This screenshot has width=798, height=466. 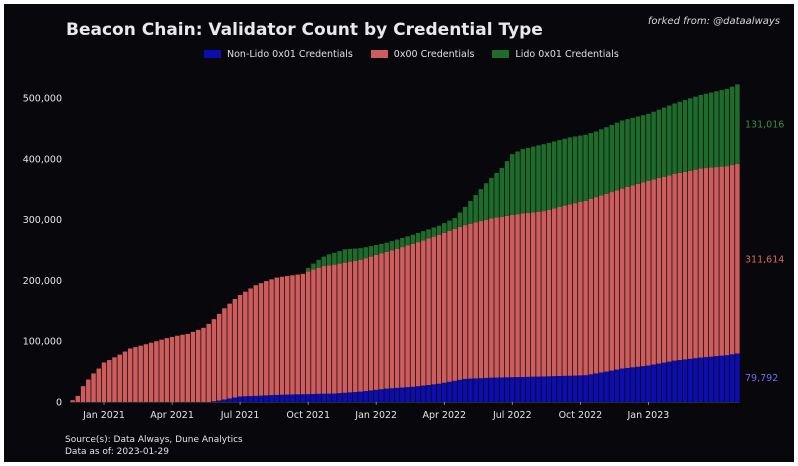 I want to click on x-tick-label: Jan 2023, so click(x=647, y=415).